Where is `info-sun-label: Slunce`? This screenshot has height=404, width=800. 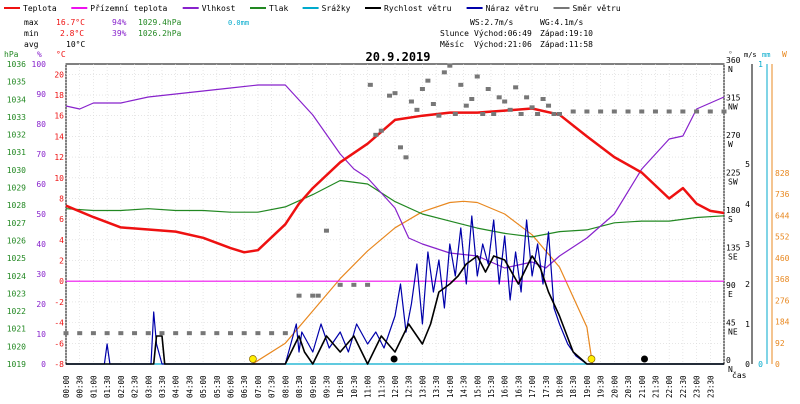
info-sun-label: Slunce is located at coordinates (454, 33).